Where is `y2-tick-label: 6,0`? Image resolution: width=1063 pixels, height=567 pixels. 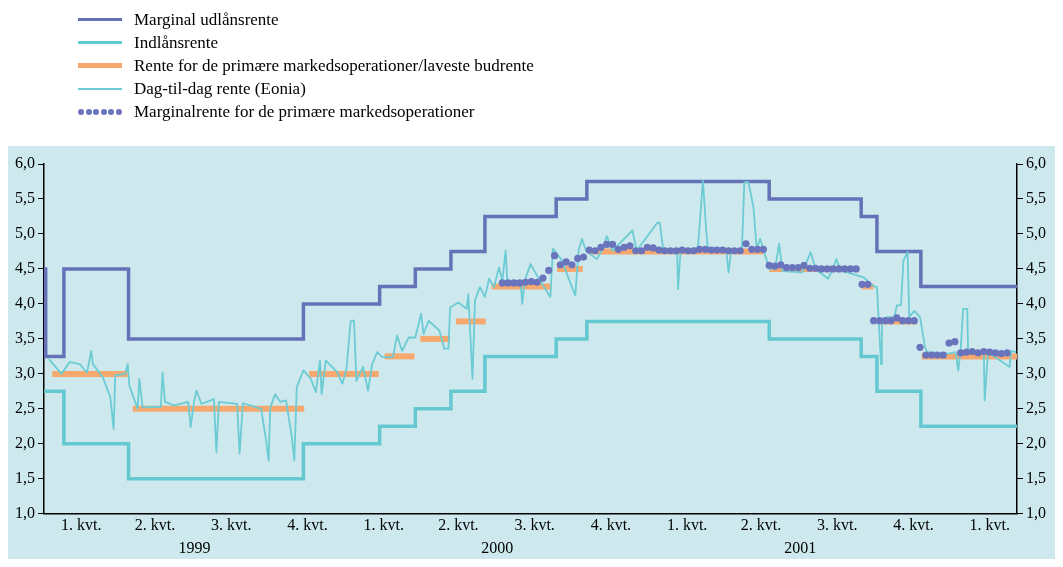 y2-tick-label: 6,0 is located at coordinates (1036, 163).